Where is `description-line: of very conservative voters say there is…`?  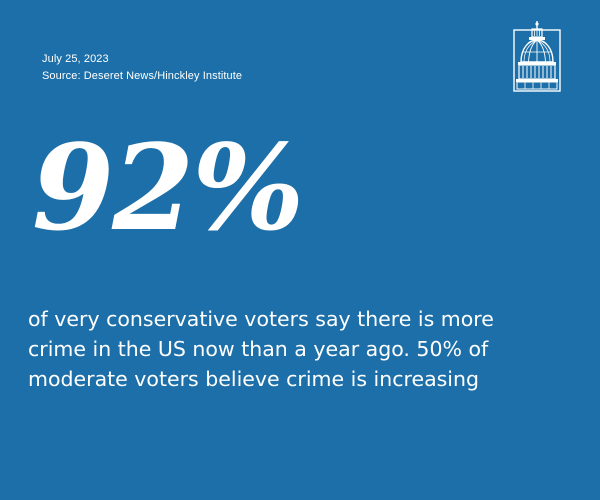
description-line: of very conservative voters say there is… is located at coordinates (261, 319).